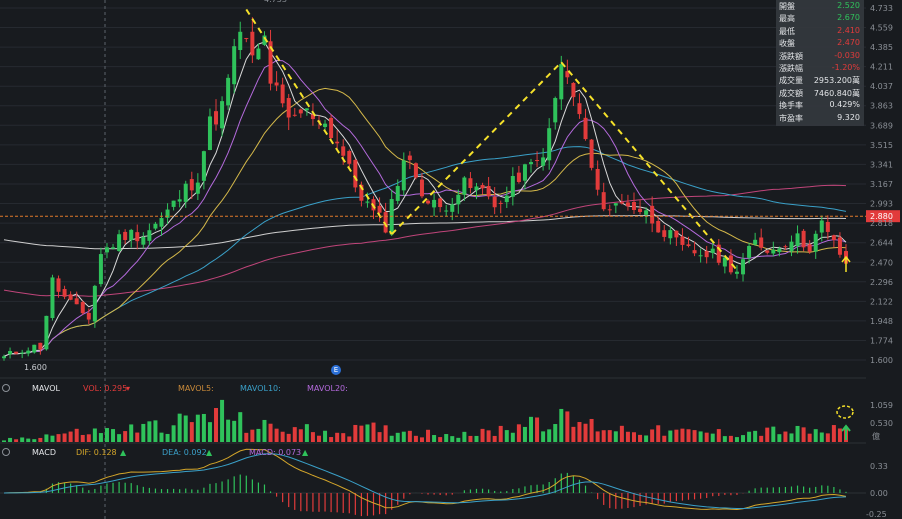 This screenshot has height=519, width=902. What do you see at coordinates (848, 30) in the screenshot?
I see `info-value: 2.410` at bounding box center [848, 30].